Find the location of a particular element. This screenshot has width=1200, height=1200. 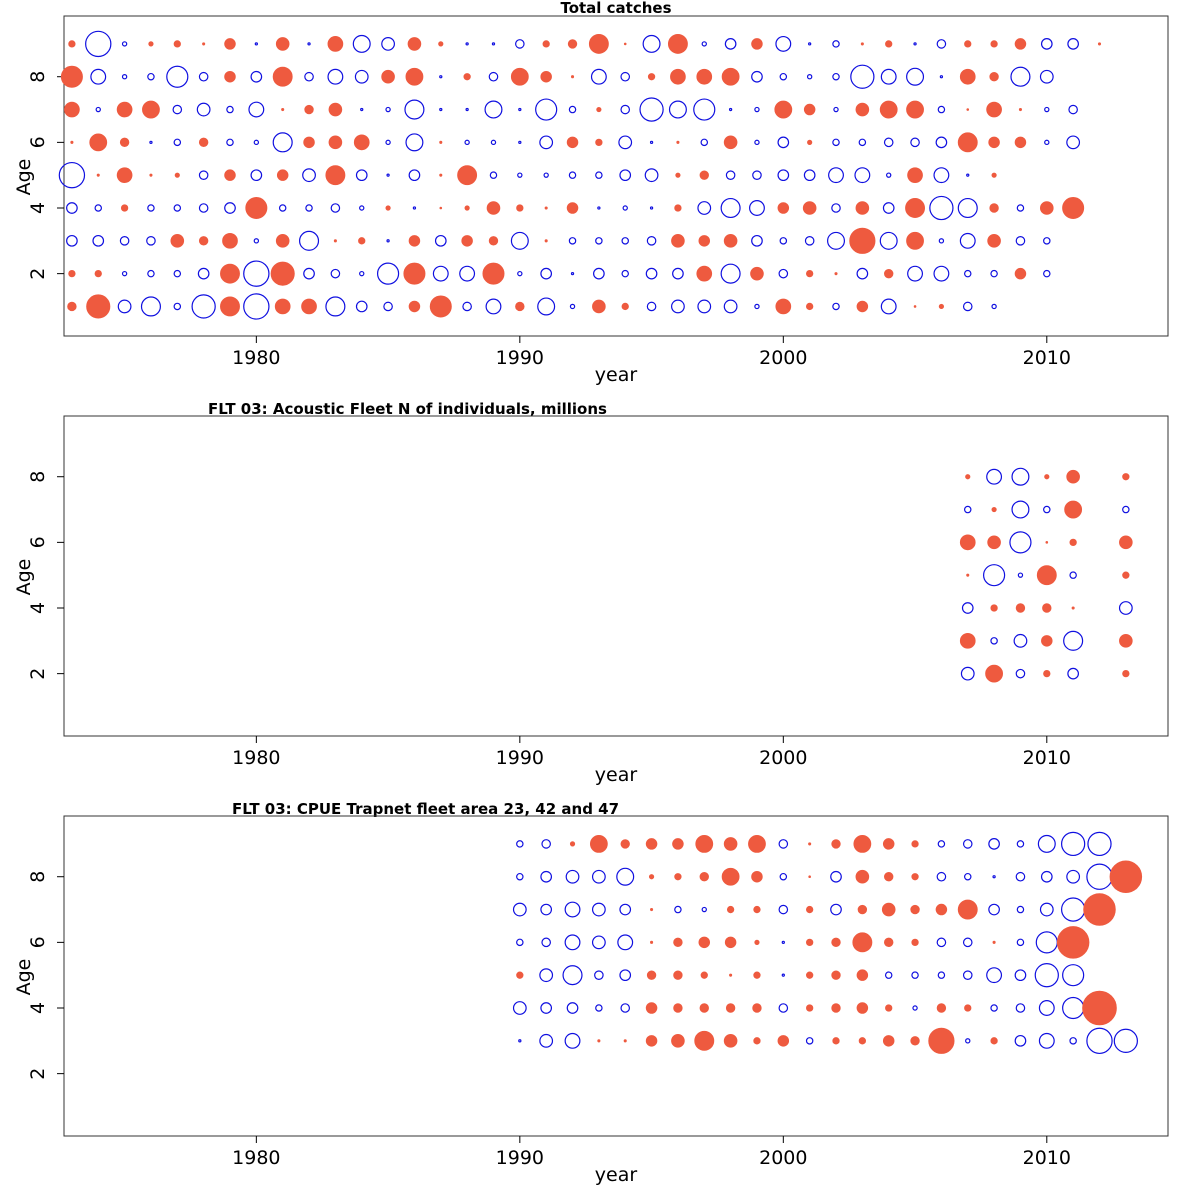

x-tick-label: 1990 is located at coordinates (520, 758).